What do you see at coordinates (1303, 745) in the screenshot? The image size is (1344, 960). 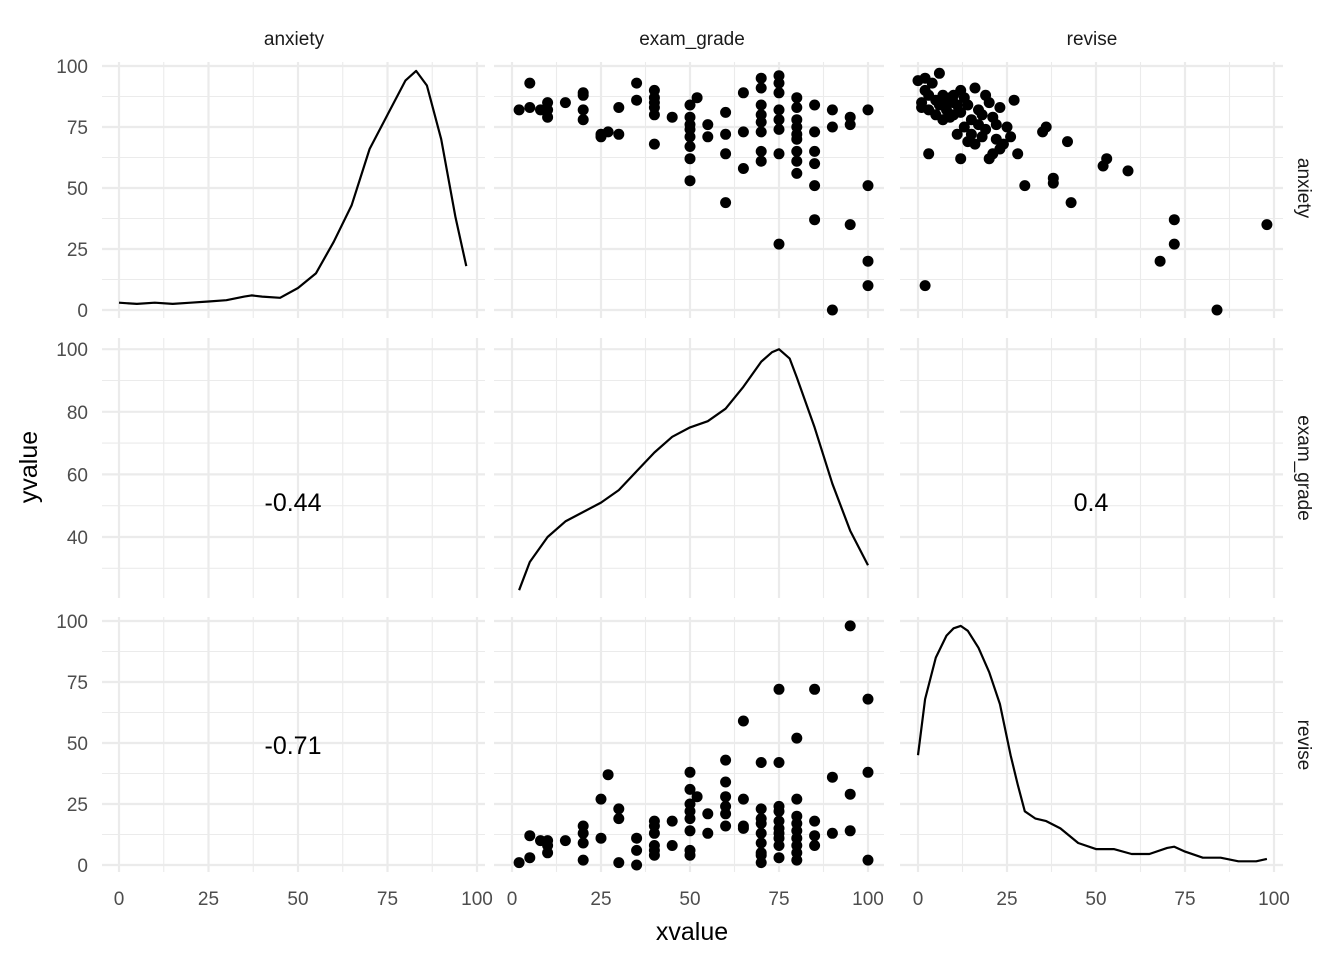 I see `strip-row-revise: revise` at bounding box center [1303, 745].